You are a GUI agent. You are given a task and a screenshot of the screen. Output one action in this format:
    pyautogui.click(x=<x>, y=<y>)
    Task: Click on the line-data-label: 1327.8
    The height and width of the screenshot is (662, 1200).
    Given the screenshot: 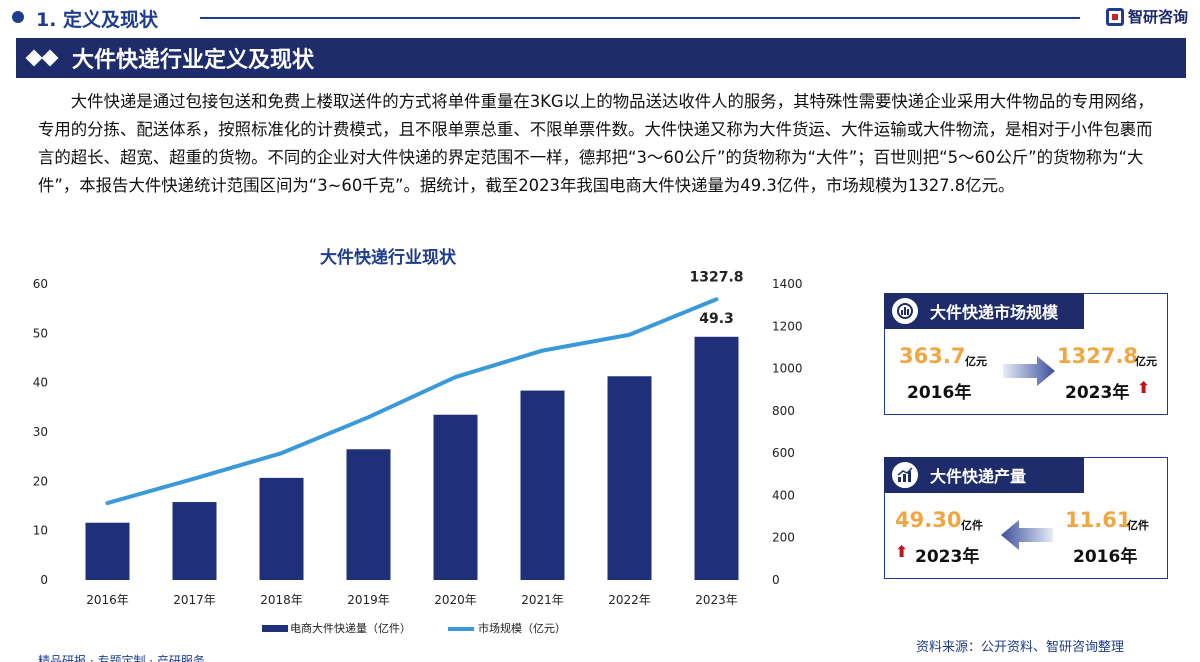 What is the action you would take?
    pyautogui.click(x=716, y=277)
    